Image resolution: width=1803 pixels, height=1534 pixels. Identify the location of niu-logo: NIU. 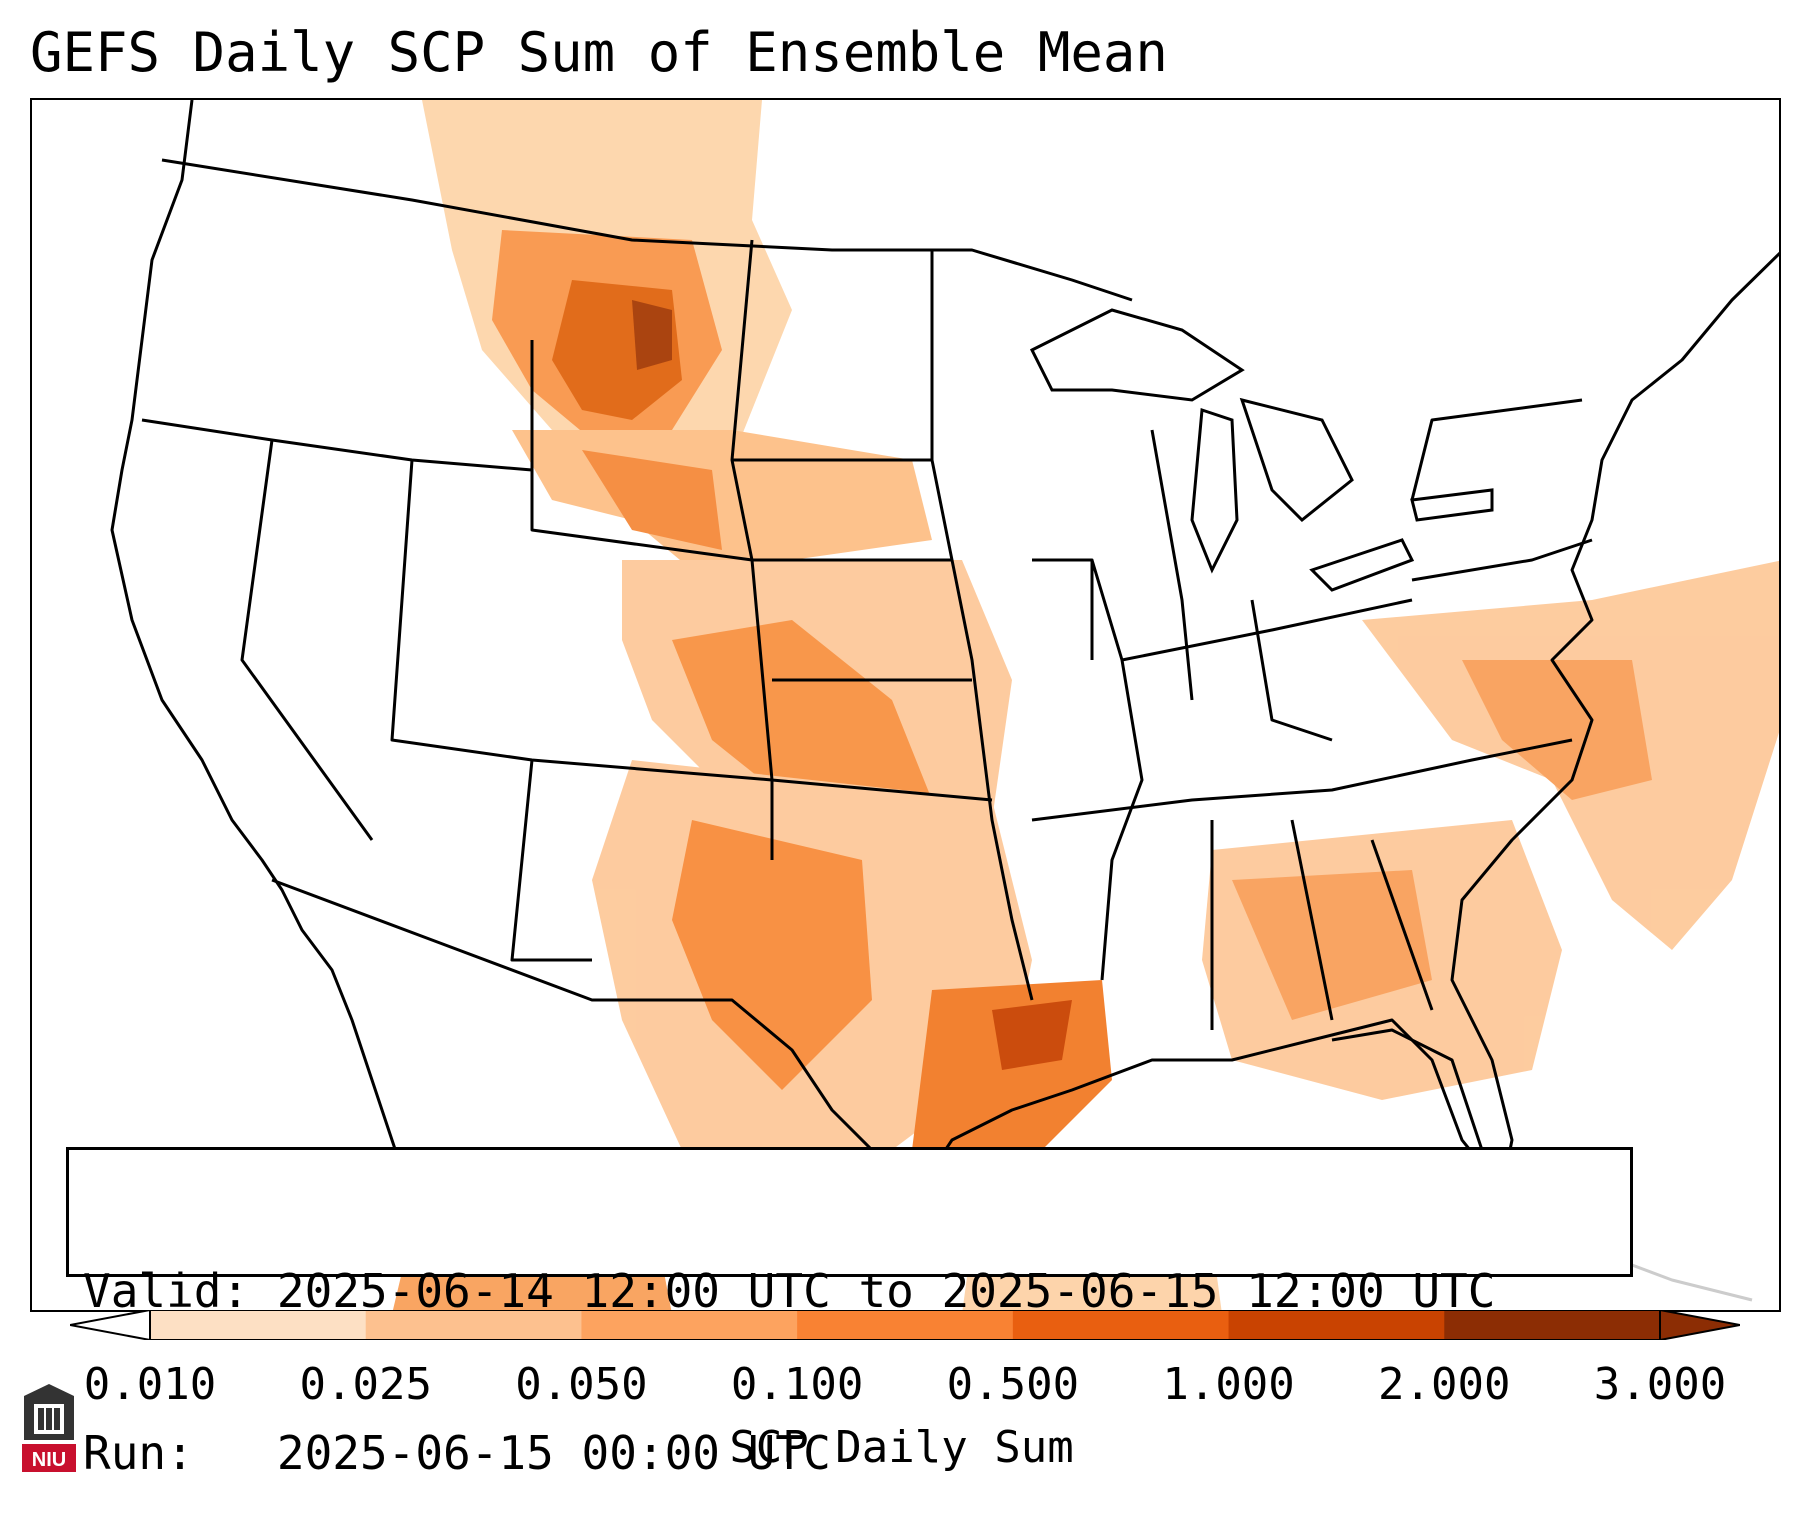
(49, 1428).